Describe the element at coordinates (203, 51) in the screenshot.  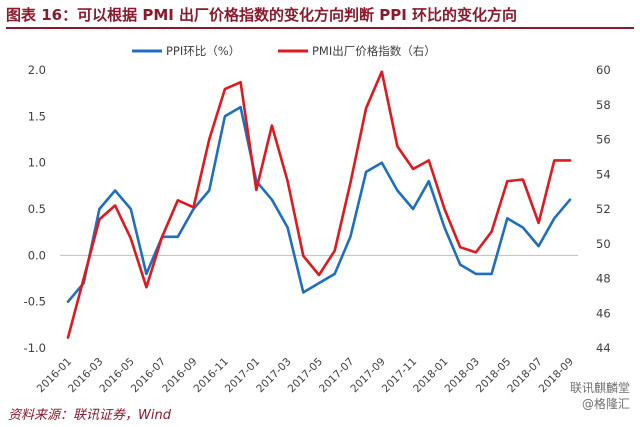
I see `legend-item-ppi-label: PPI环比（%）` at that location.